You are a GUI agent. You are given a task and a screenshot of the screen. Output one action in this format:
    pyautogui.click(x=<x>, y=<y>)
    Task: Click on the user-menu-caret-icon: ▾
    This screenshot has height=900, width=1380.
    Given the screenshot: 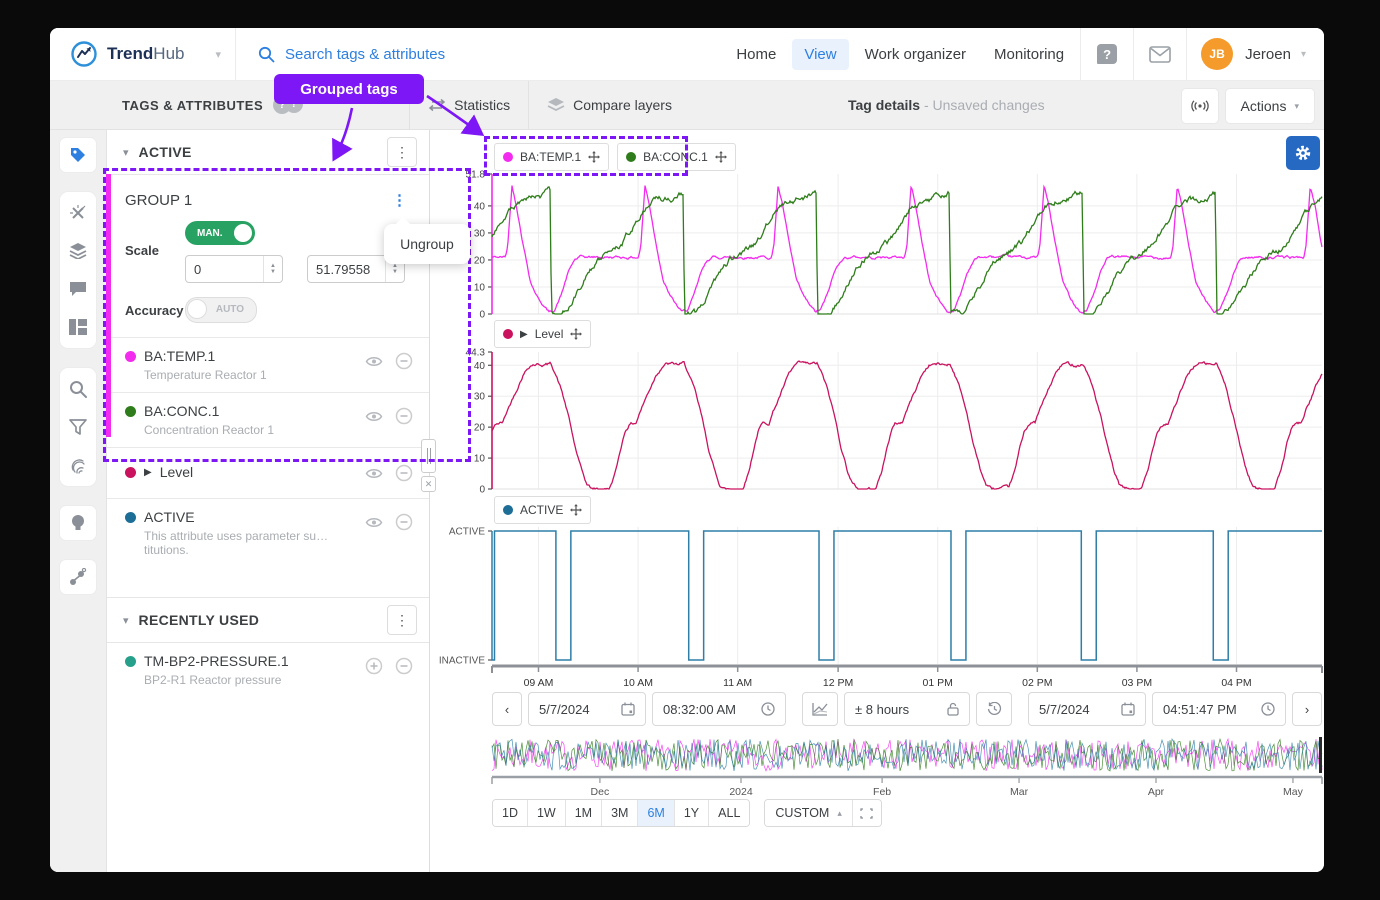 What is the action you would take?
    pyautogui.click(x=1303, y=54)
    